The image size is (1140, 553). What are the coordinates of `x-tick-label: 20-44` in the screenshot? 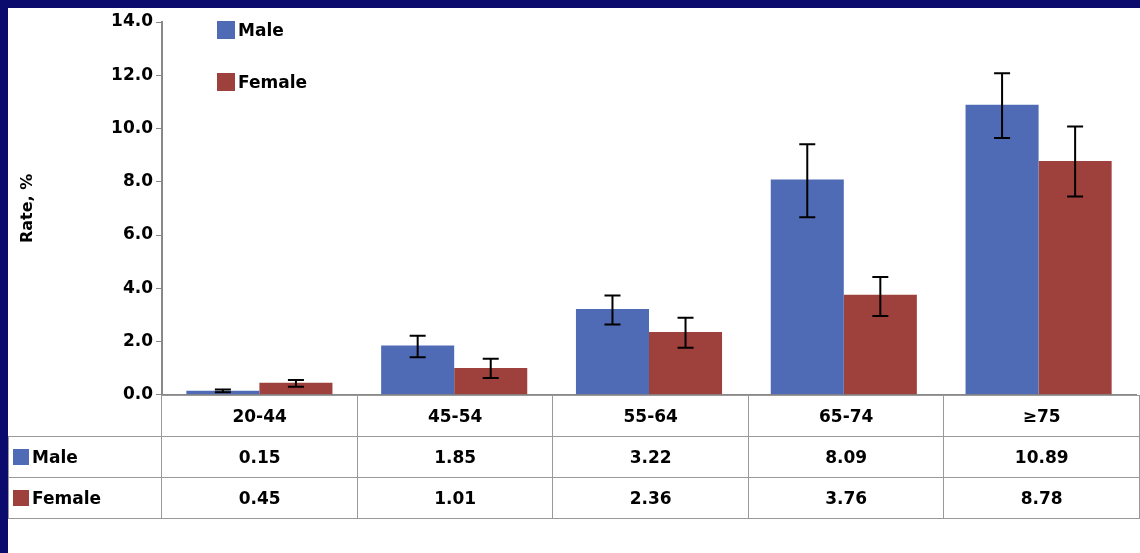 It's located at (259, 416).